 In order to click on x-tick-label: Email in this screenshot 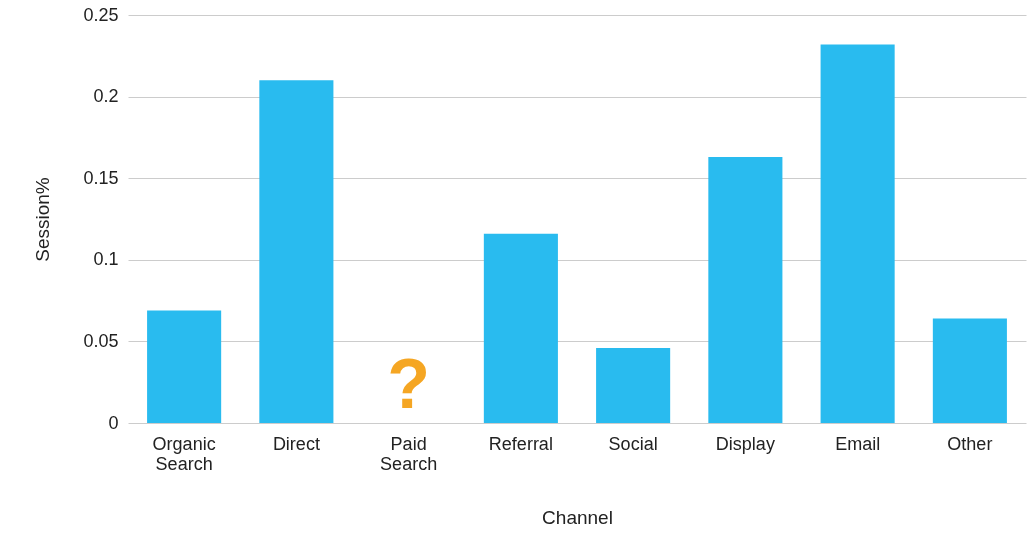, I will do `click(858, 443)`.